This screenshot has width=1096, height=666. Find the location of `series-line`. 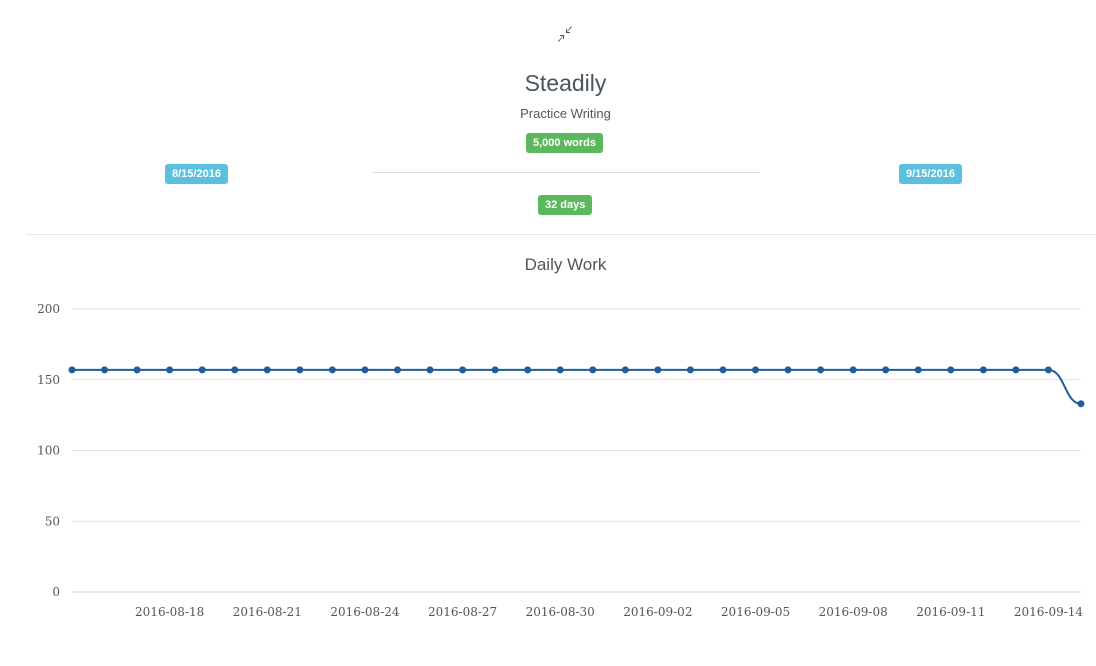

series-line is located at coordinates (576, 386).